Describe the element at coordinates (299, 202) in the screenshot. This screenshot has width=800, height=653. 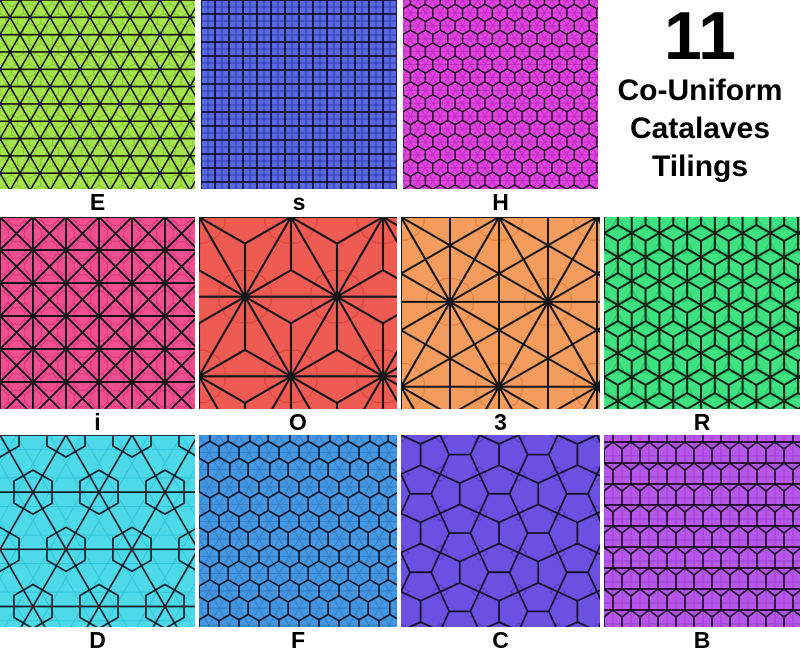
I see `tile-label-s: s` at that location.